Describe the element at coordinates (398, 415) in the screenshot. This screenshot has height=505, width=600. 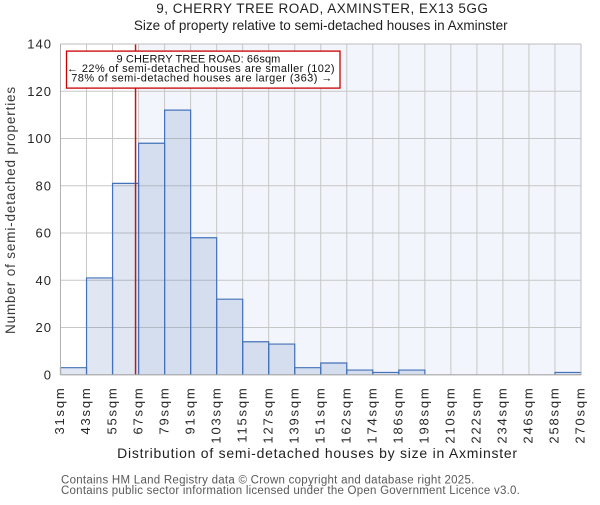
I see `svg-text: 186sqm` at that location.